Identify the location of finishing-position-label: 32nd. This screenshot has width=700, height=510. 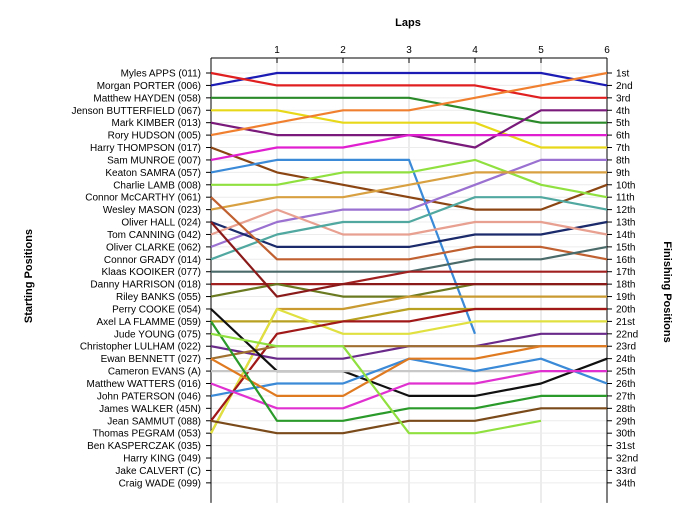
(627, 459).